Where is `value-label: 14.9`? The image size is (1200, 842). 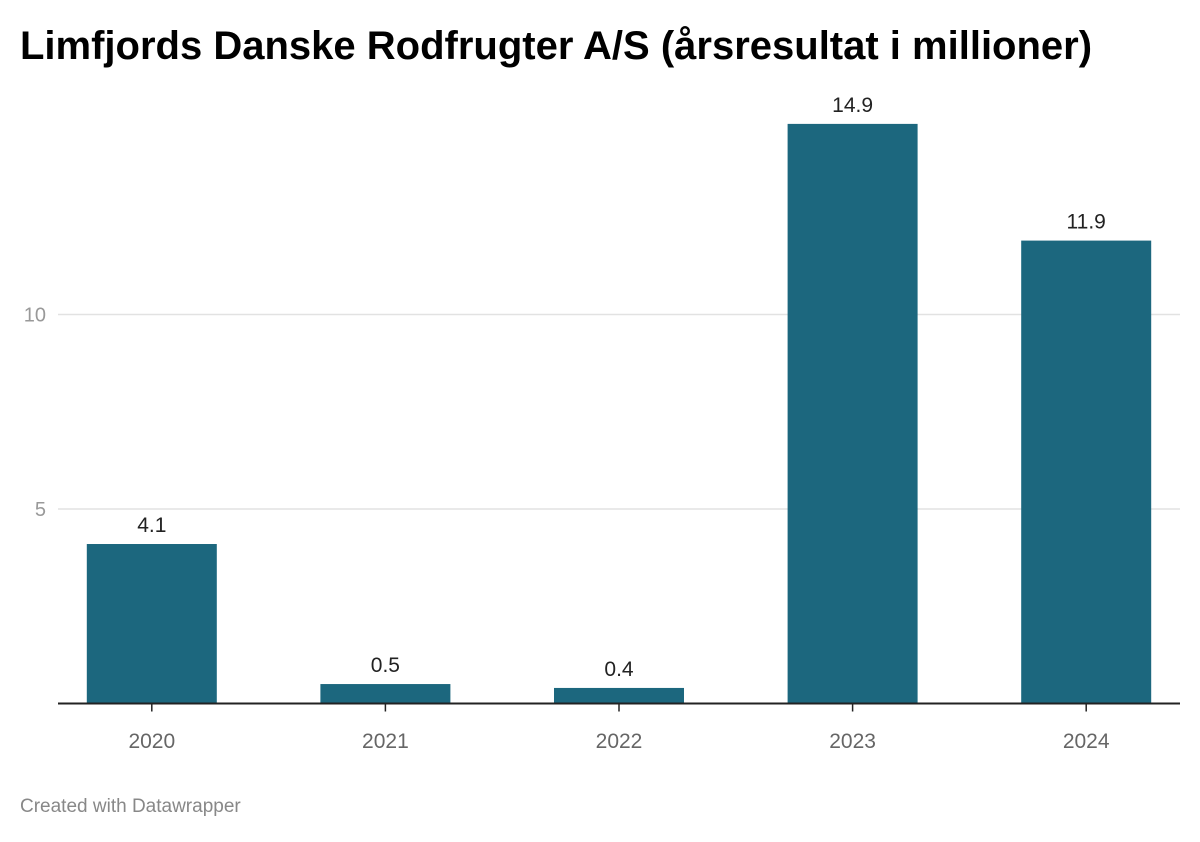
value-label: 14.9 is located at coordinates (852, 105).